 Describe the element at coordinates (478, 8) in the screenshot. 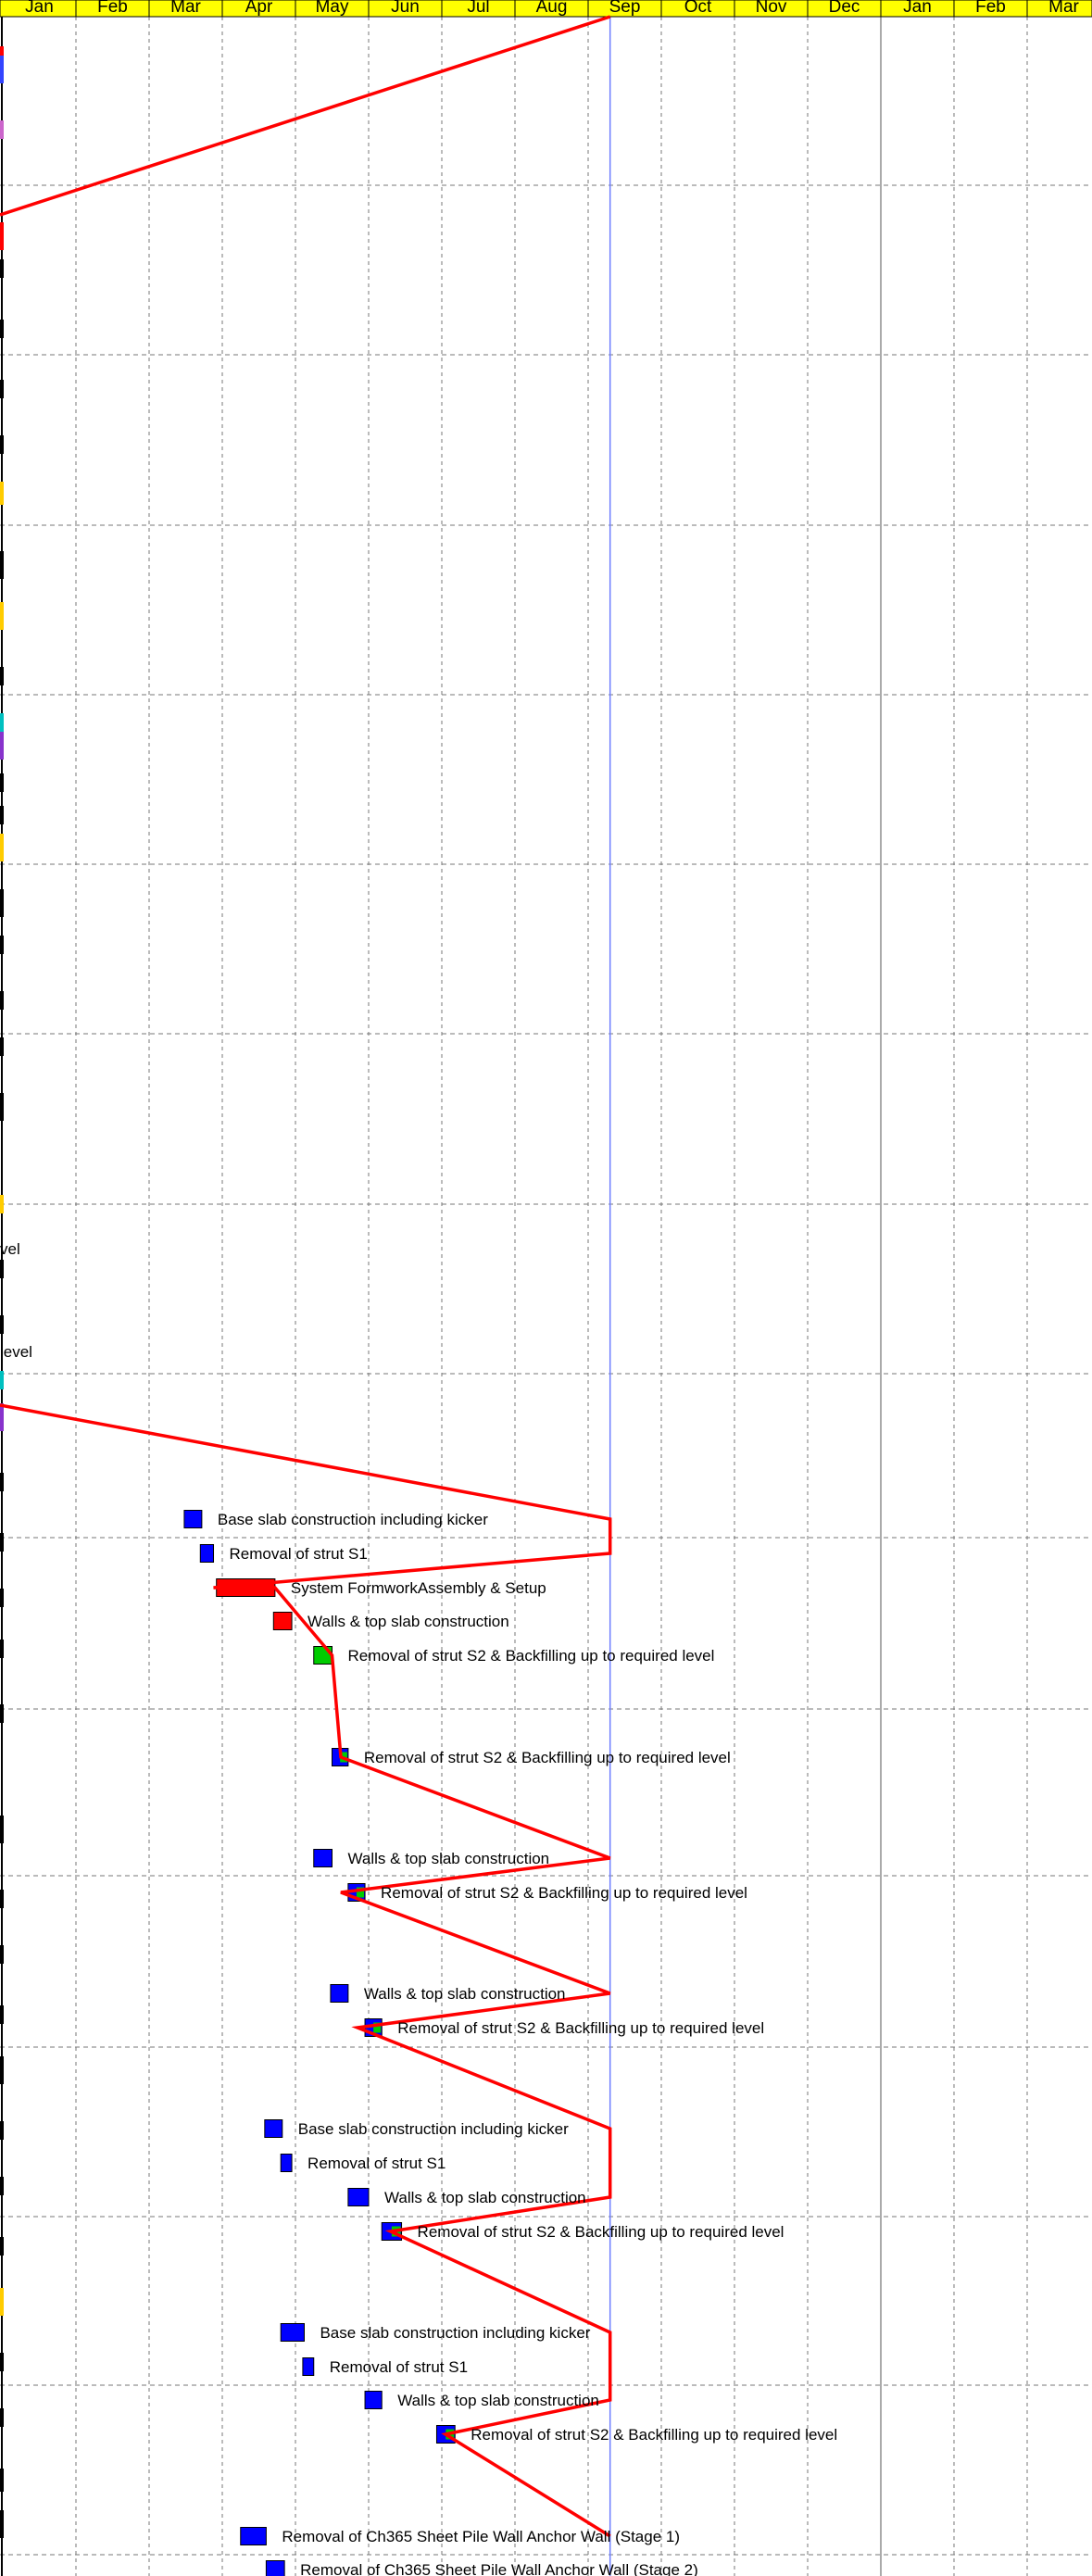

I see `month-label: Jul` at that location.